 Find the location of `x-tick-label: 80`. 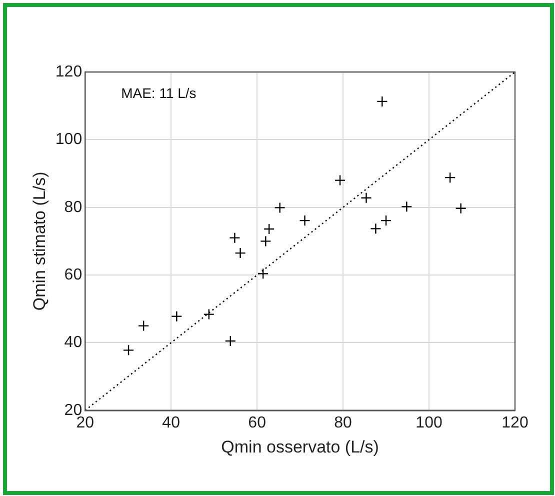

x-tick-label: 80 is located at coordinates (343, 423).